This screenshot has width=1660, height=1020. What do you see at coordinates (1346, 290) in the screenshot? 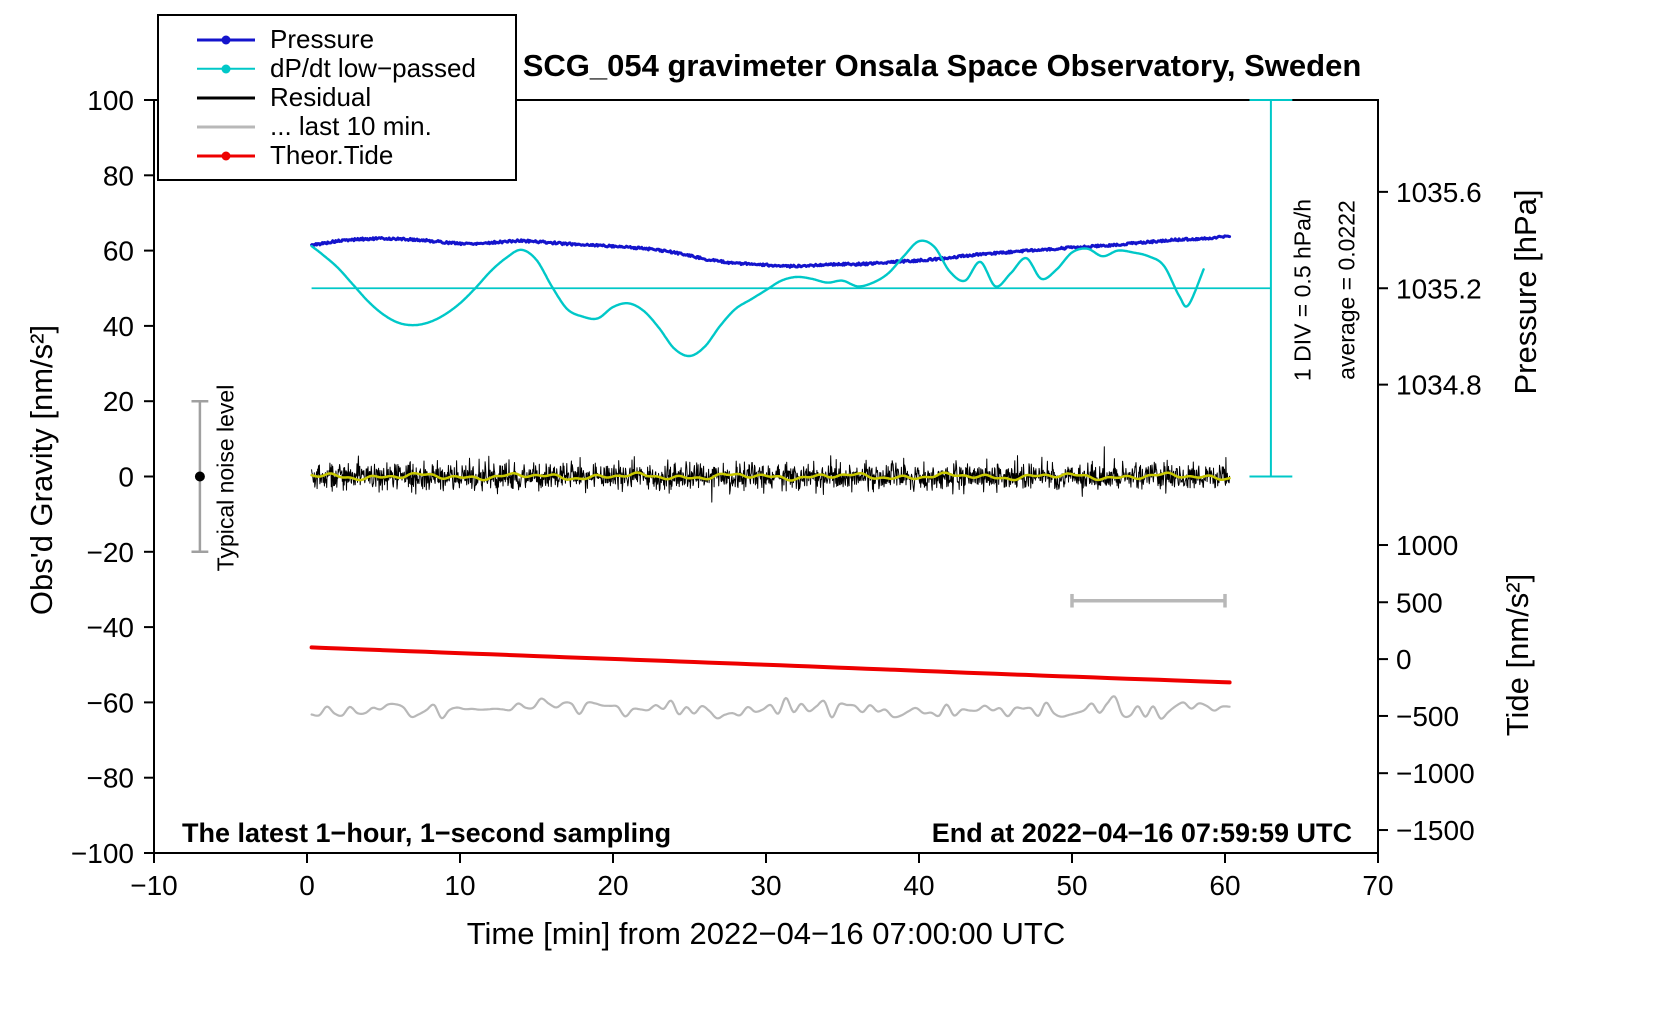
I see `annotation-average: average = 0.0222` at bounding box center [1346, 290].